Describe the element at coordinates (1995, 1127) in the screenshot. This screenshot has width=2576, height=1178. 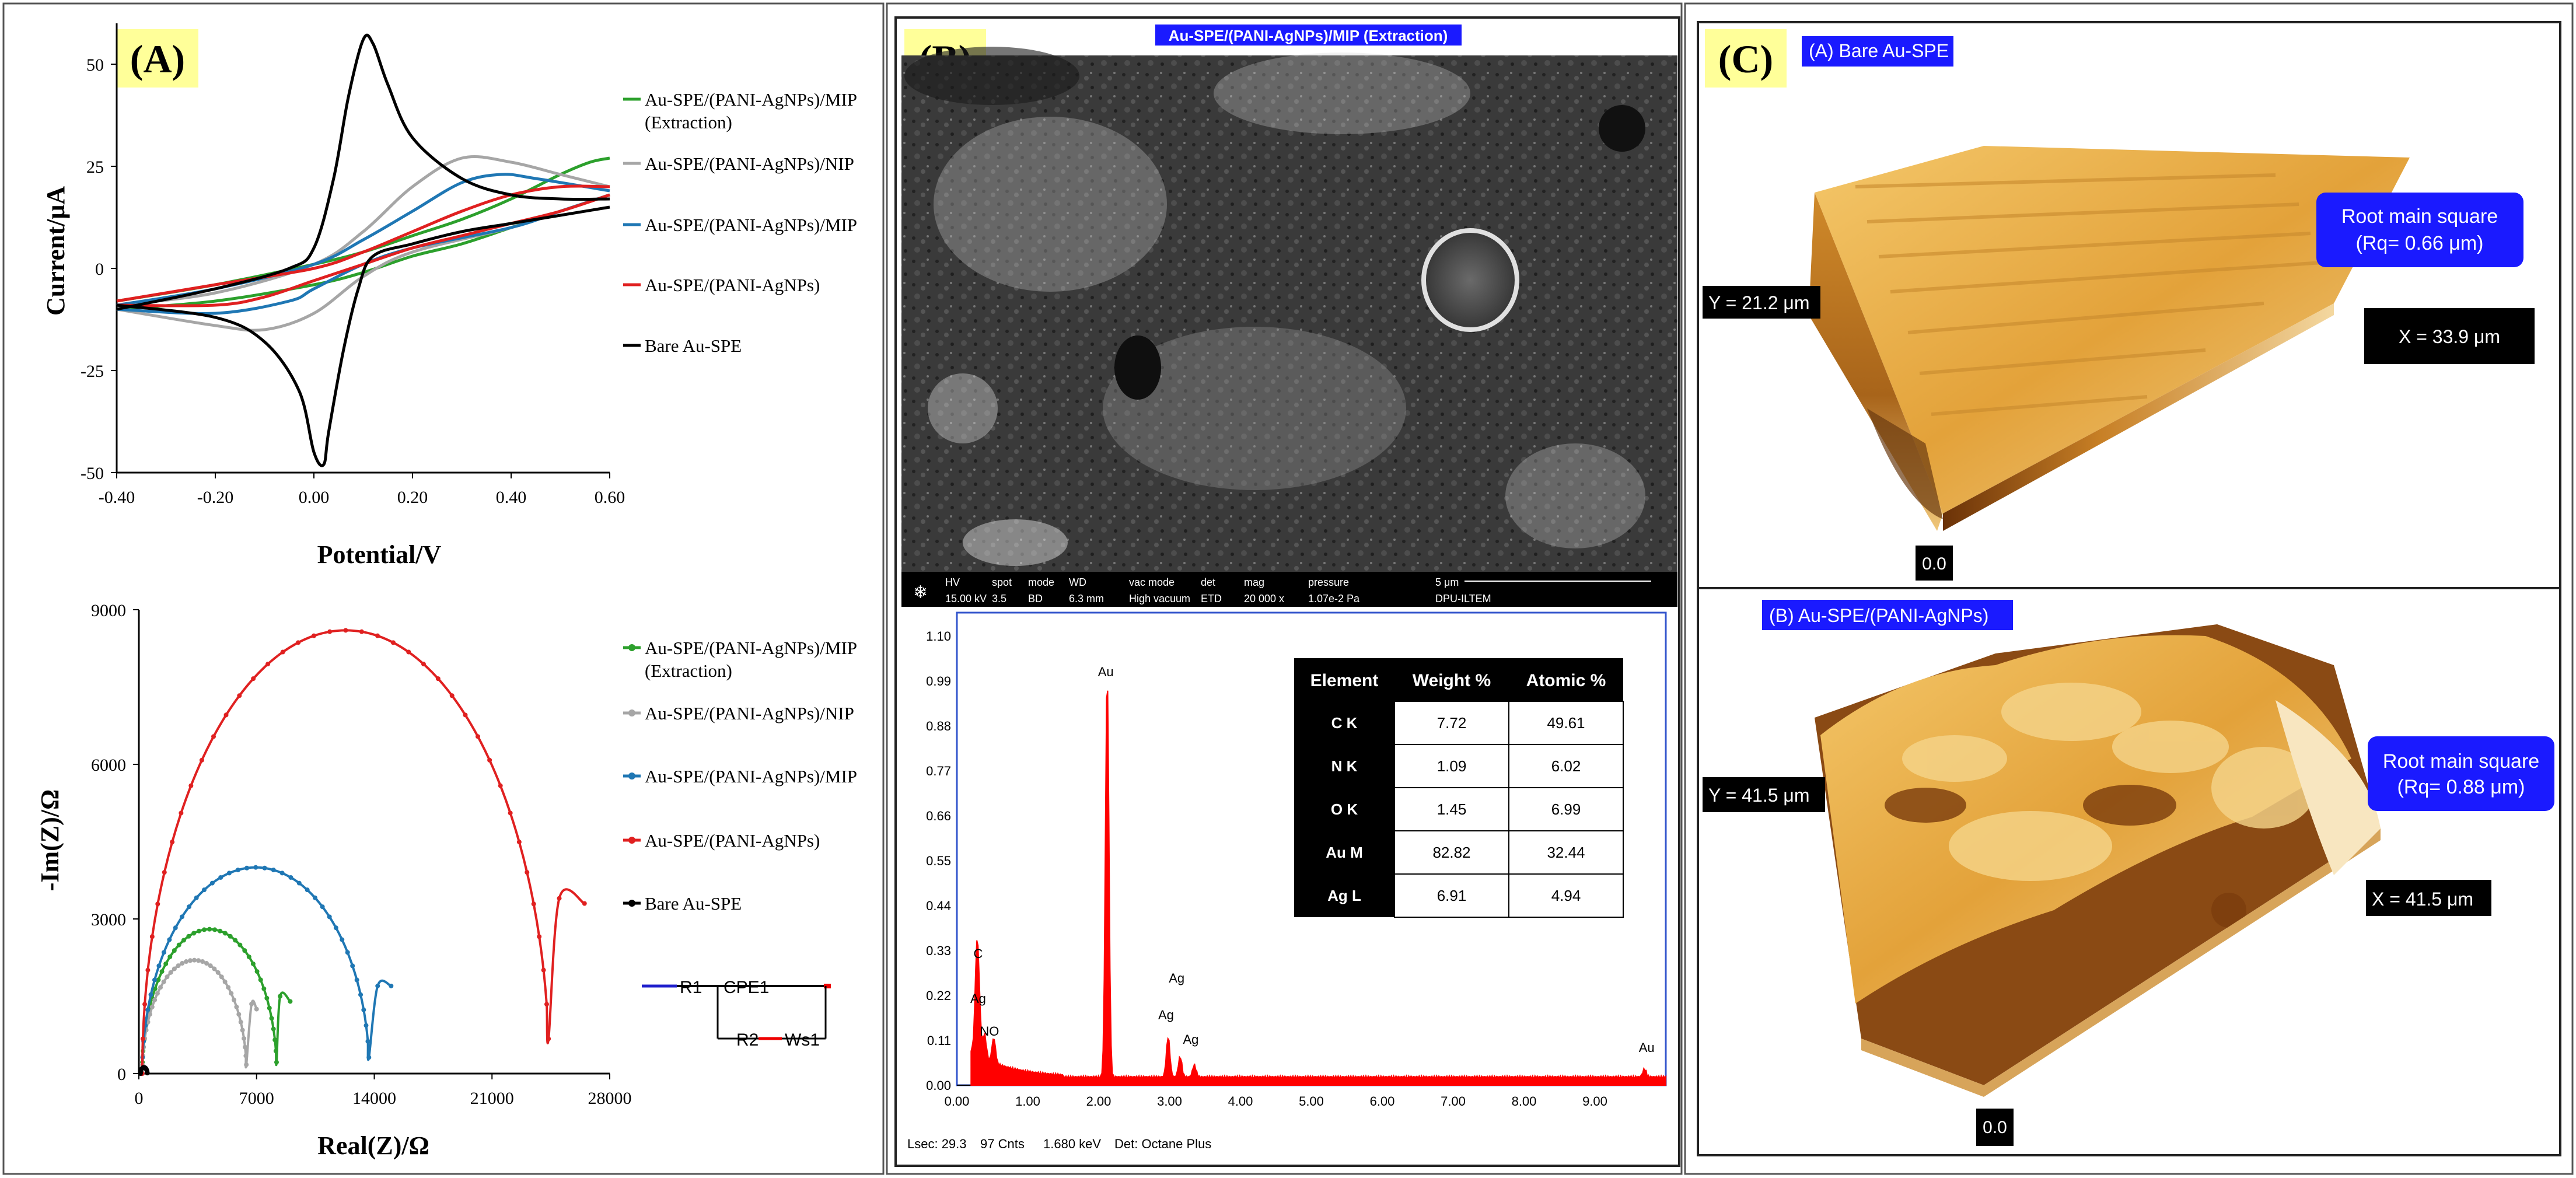
I see `afm-b-zero-label: 0.0` at that location.